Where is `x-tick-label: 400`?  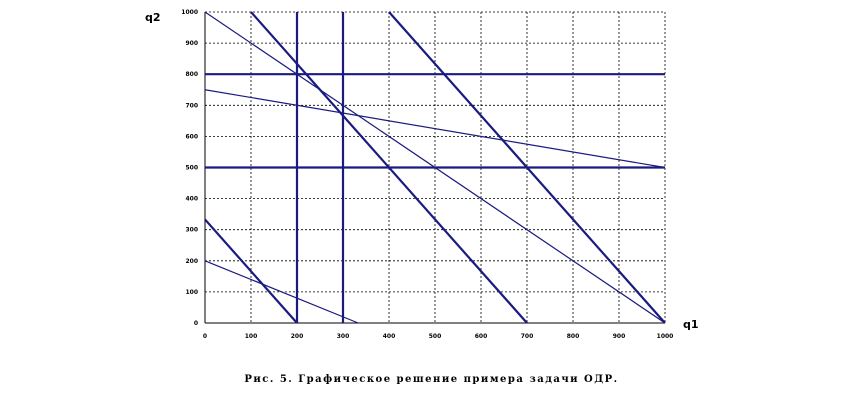
x-tick-label: 400 is located at coordinates (389, 336).